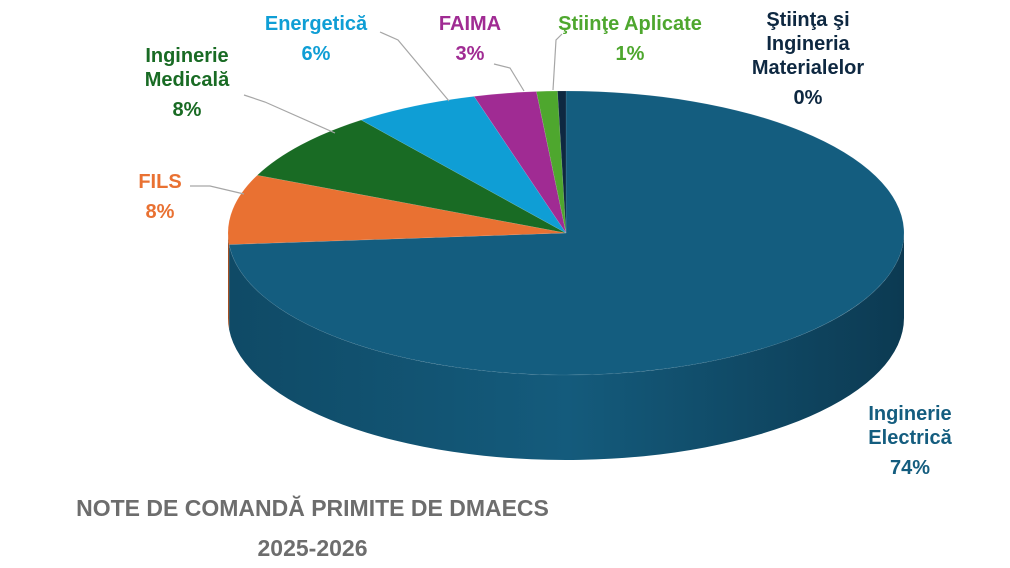 The height and width of the screenshot is (568, 1010). Describe the element at coordinates (808, 44) in the screenshot. I see `slice-label-6-1: Ingineria` at that location.